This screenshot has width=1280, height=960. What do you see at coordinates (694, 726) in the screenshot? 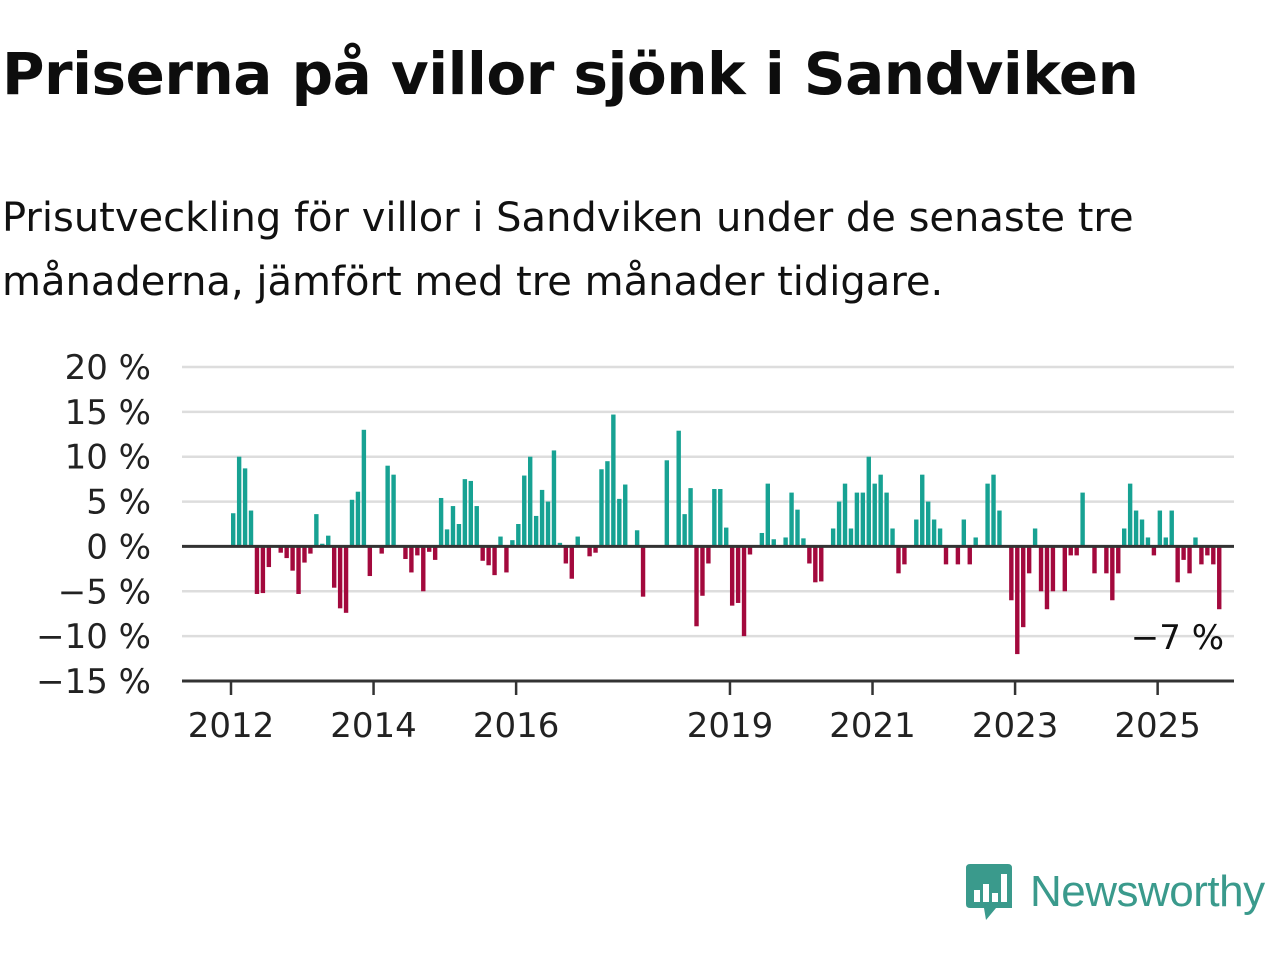
I see `x-axis-labels: 2012 2014 2016 2019 2021 2023 2025` at bounding box center [694, 726].